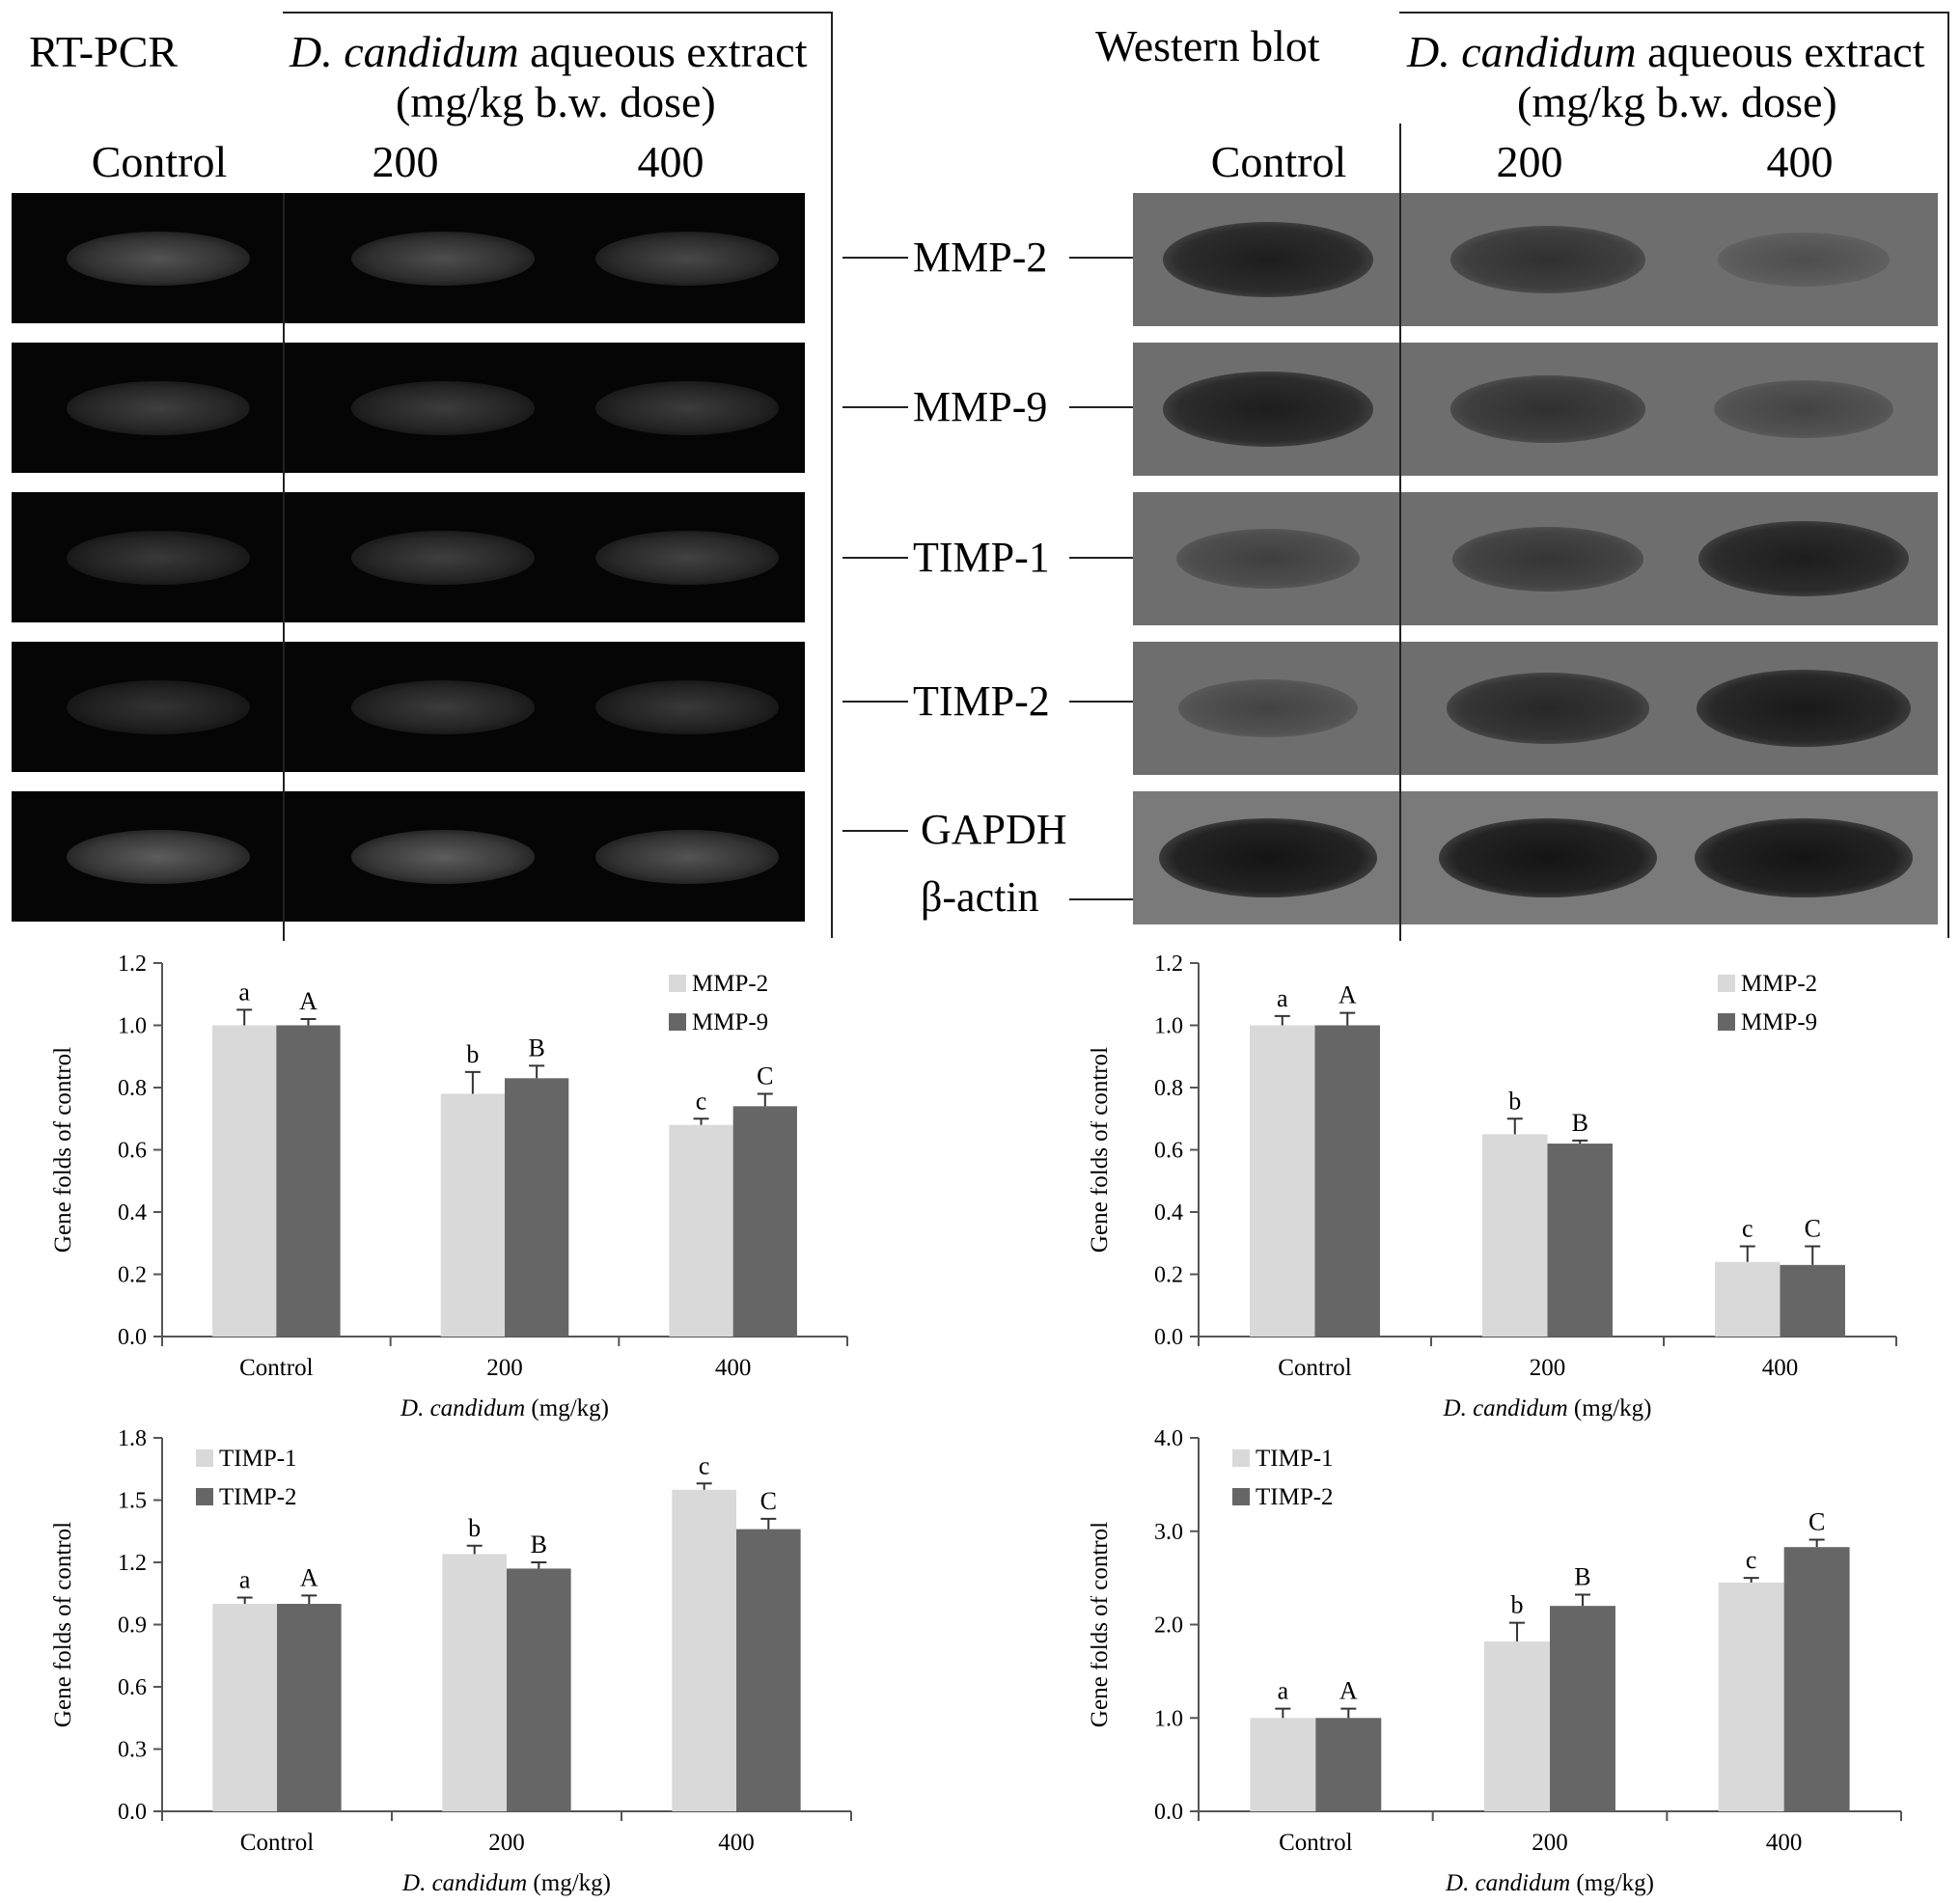 The height and width of the screenshot is (1903, 1960). What do you see at coordinates (1517, 1605) in the screenshot?
I see `significance-letter: b` at bounding box center [1517, 1605].